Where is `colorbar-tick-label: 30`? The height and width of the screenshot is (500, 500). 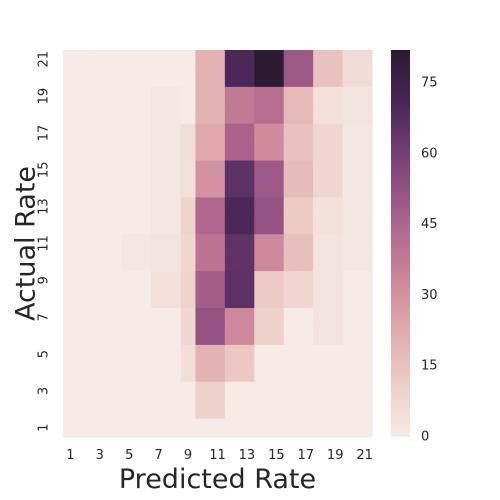 colorbar-tick-label: 30 is located at coordinates (429, 295).